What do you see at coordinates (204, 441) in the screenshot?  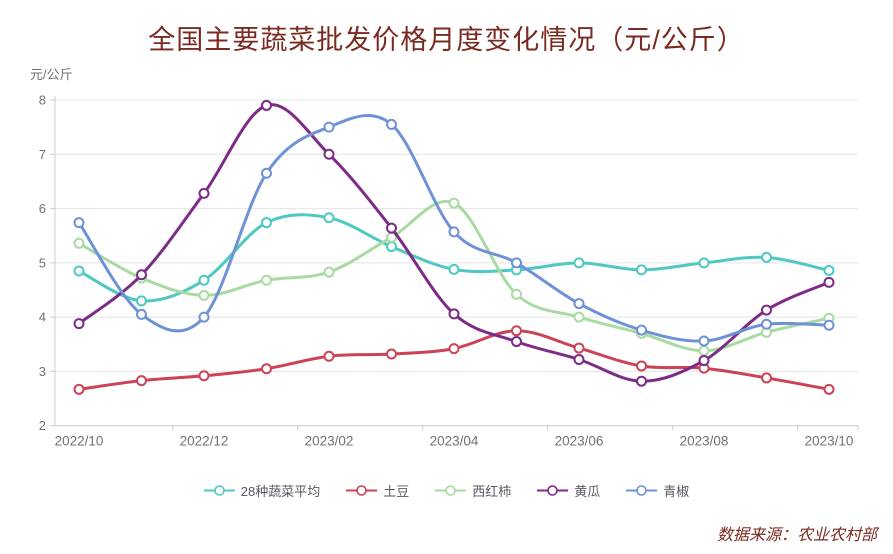 I see `x-tick-label: 2022/12` at bounding box center [204, 441].